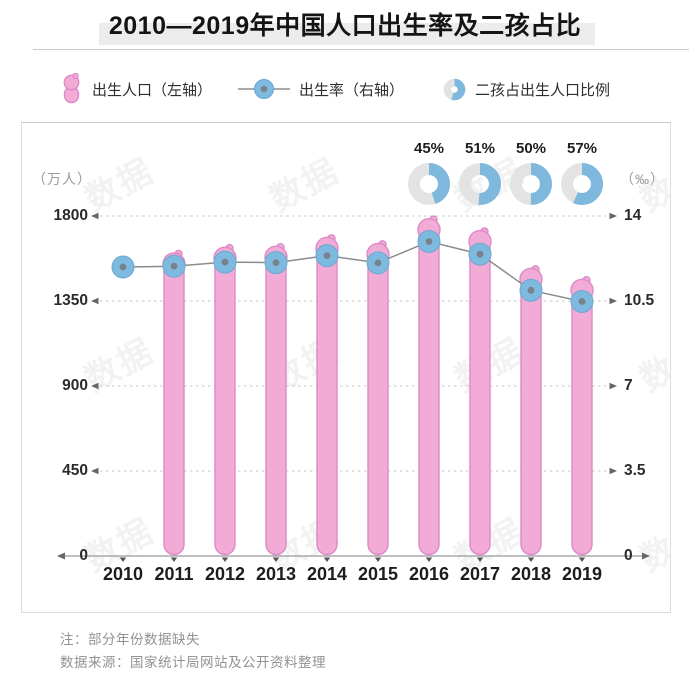 The height and width of the screenshot is (679, 690). I want to click on legend-label-births: 出生人口（左轴）, so click(152, 90).